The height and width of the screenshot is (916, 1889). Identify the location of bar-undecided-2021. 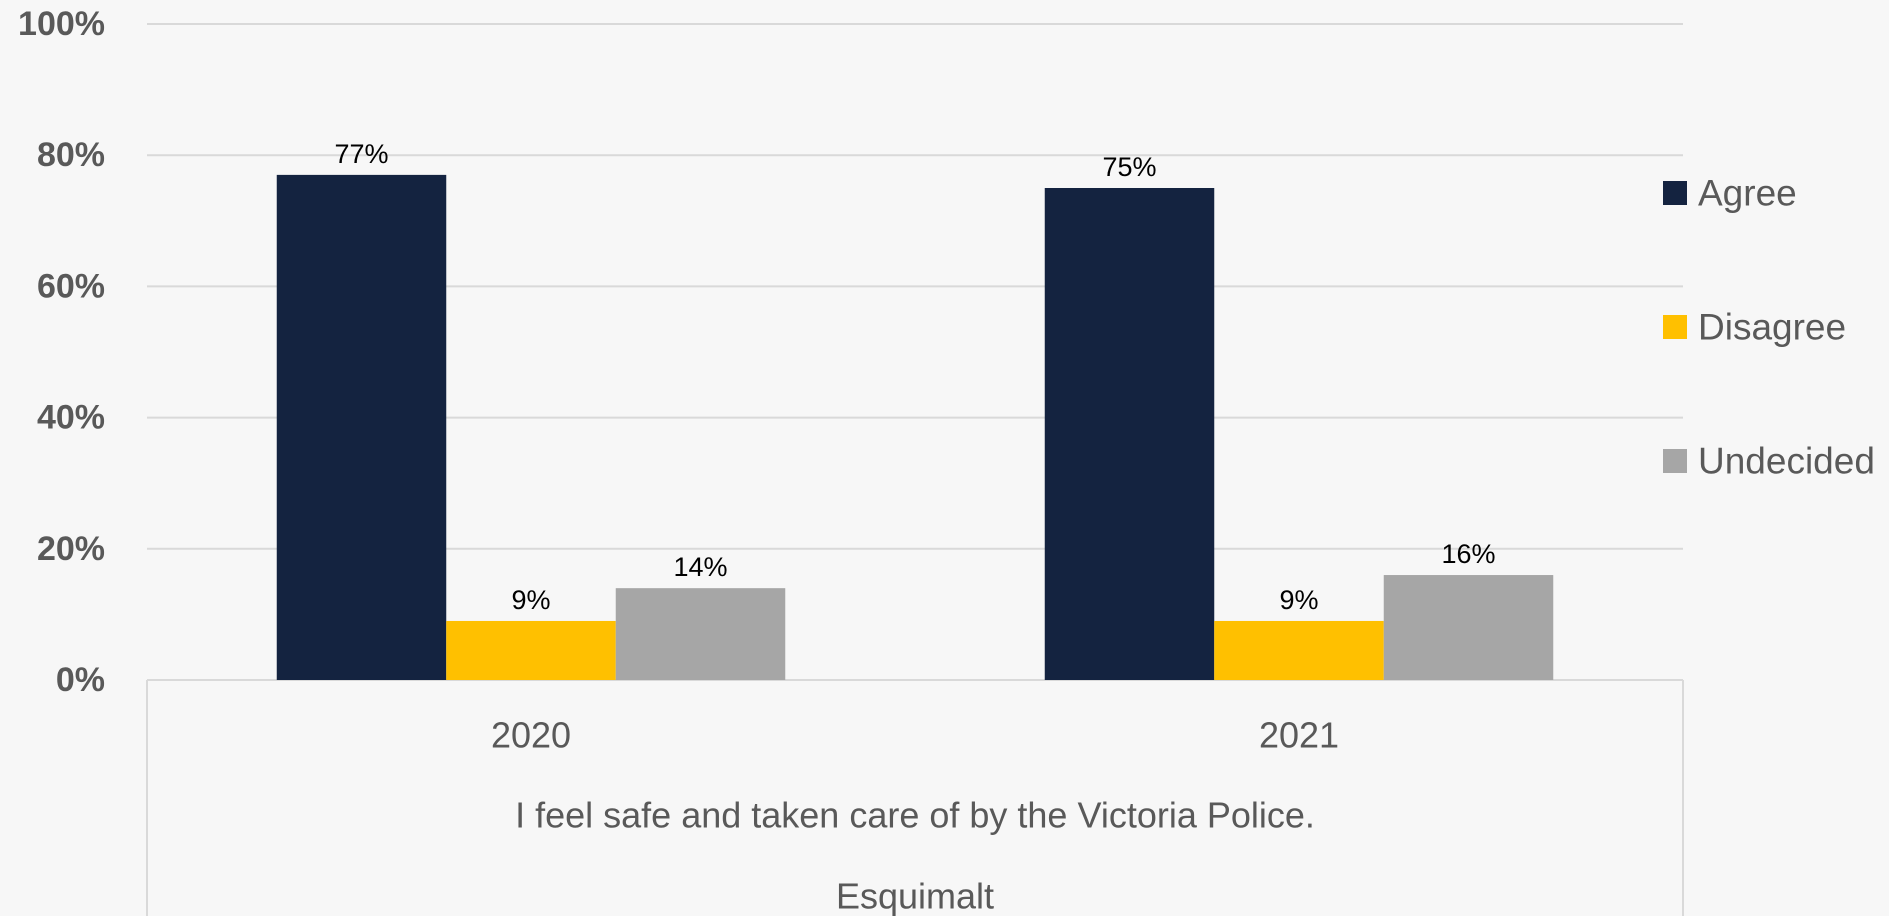
(1468, 627).